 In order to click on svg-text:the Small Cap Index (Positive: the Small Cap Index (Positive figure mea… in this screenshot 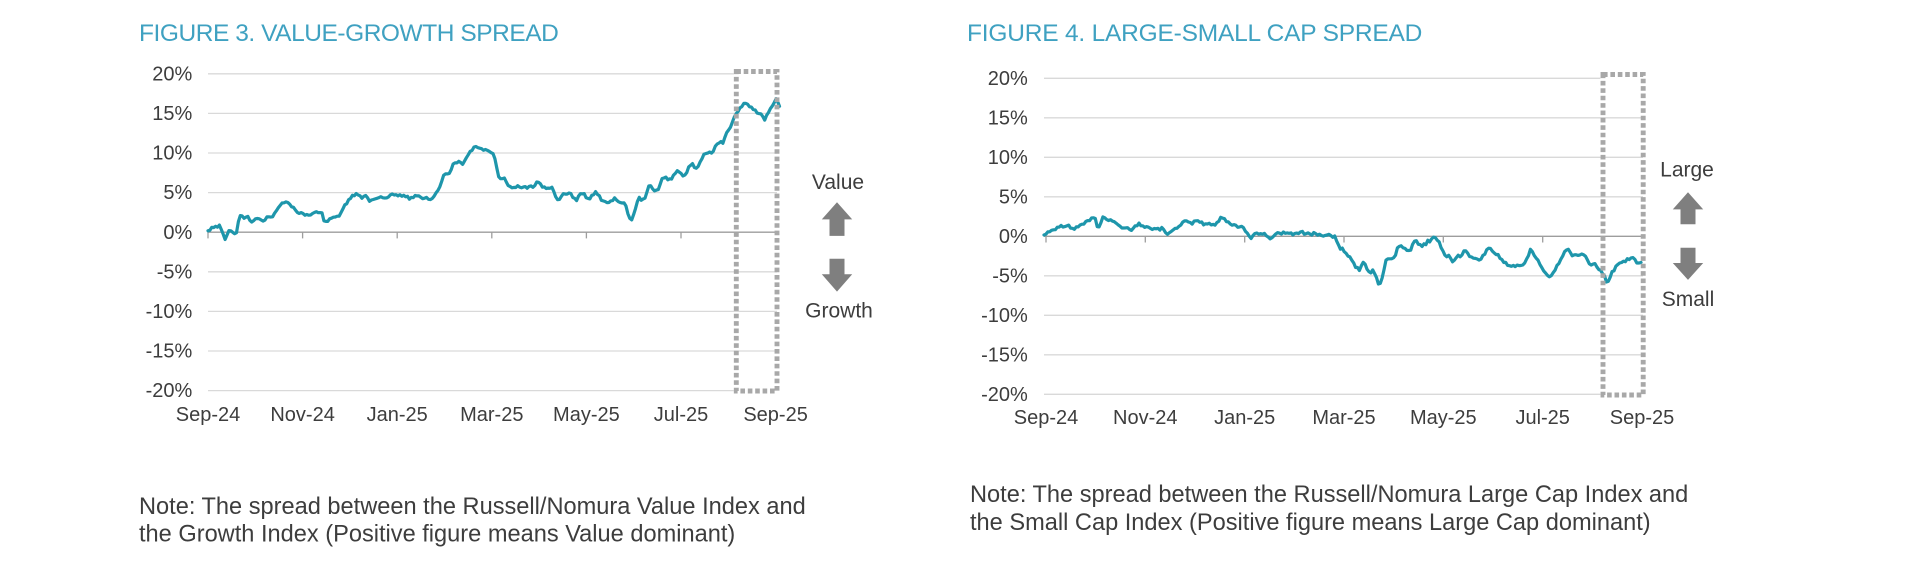, I will do `click(1310, 523)`.